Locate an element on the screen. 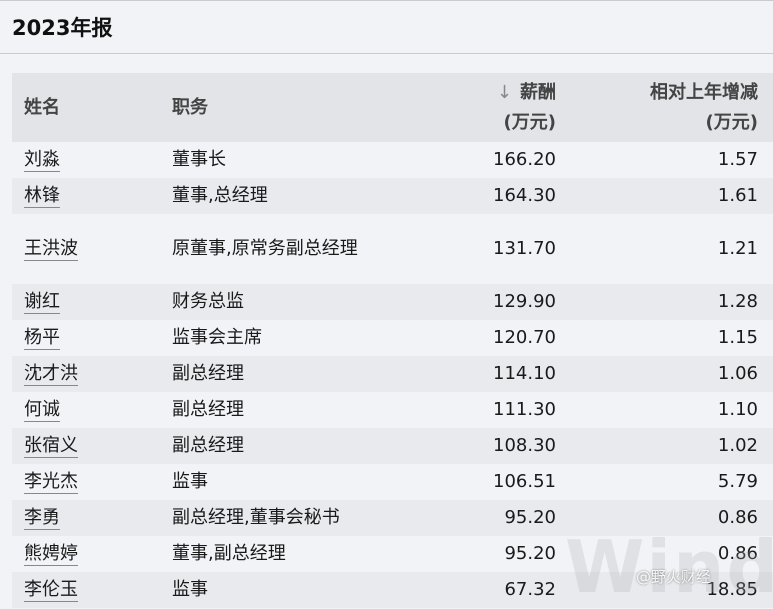 This screenshot has height=609, width=773. cell-name: 王洪波 is located at coordinates (92, 249).